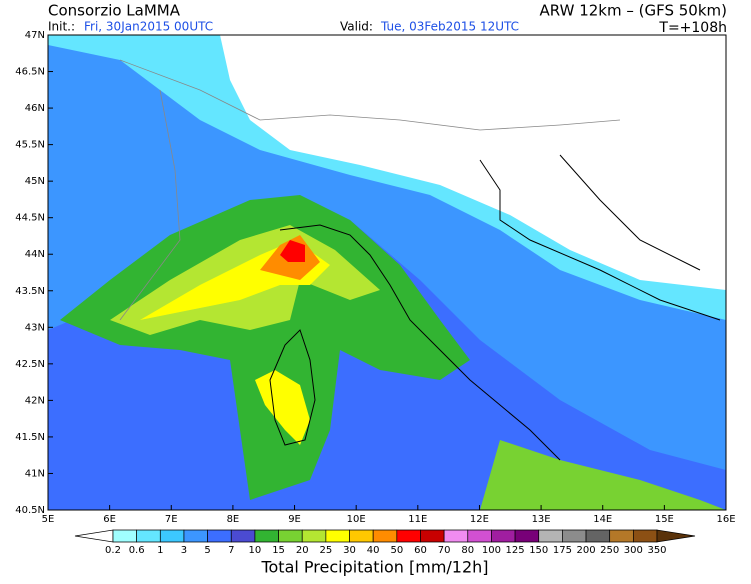  What do you see at coordinates (585, 550) in the screenshot?
I see `colorbar-label: 200` at bounding box center [585, 550].